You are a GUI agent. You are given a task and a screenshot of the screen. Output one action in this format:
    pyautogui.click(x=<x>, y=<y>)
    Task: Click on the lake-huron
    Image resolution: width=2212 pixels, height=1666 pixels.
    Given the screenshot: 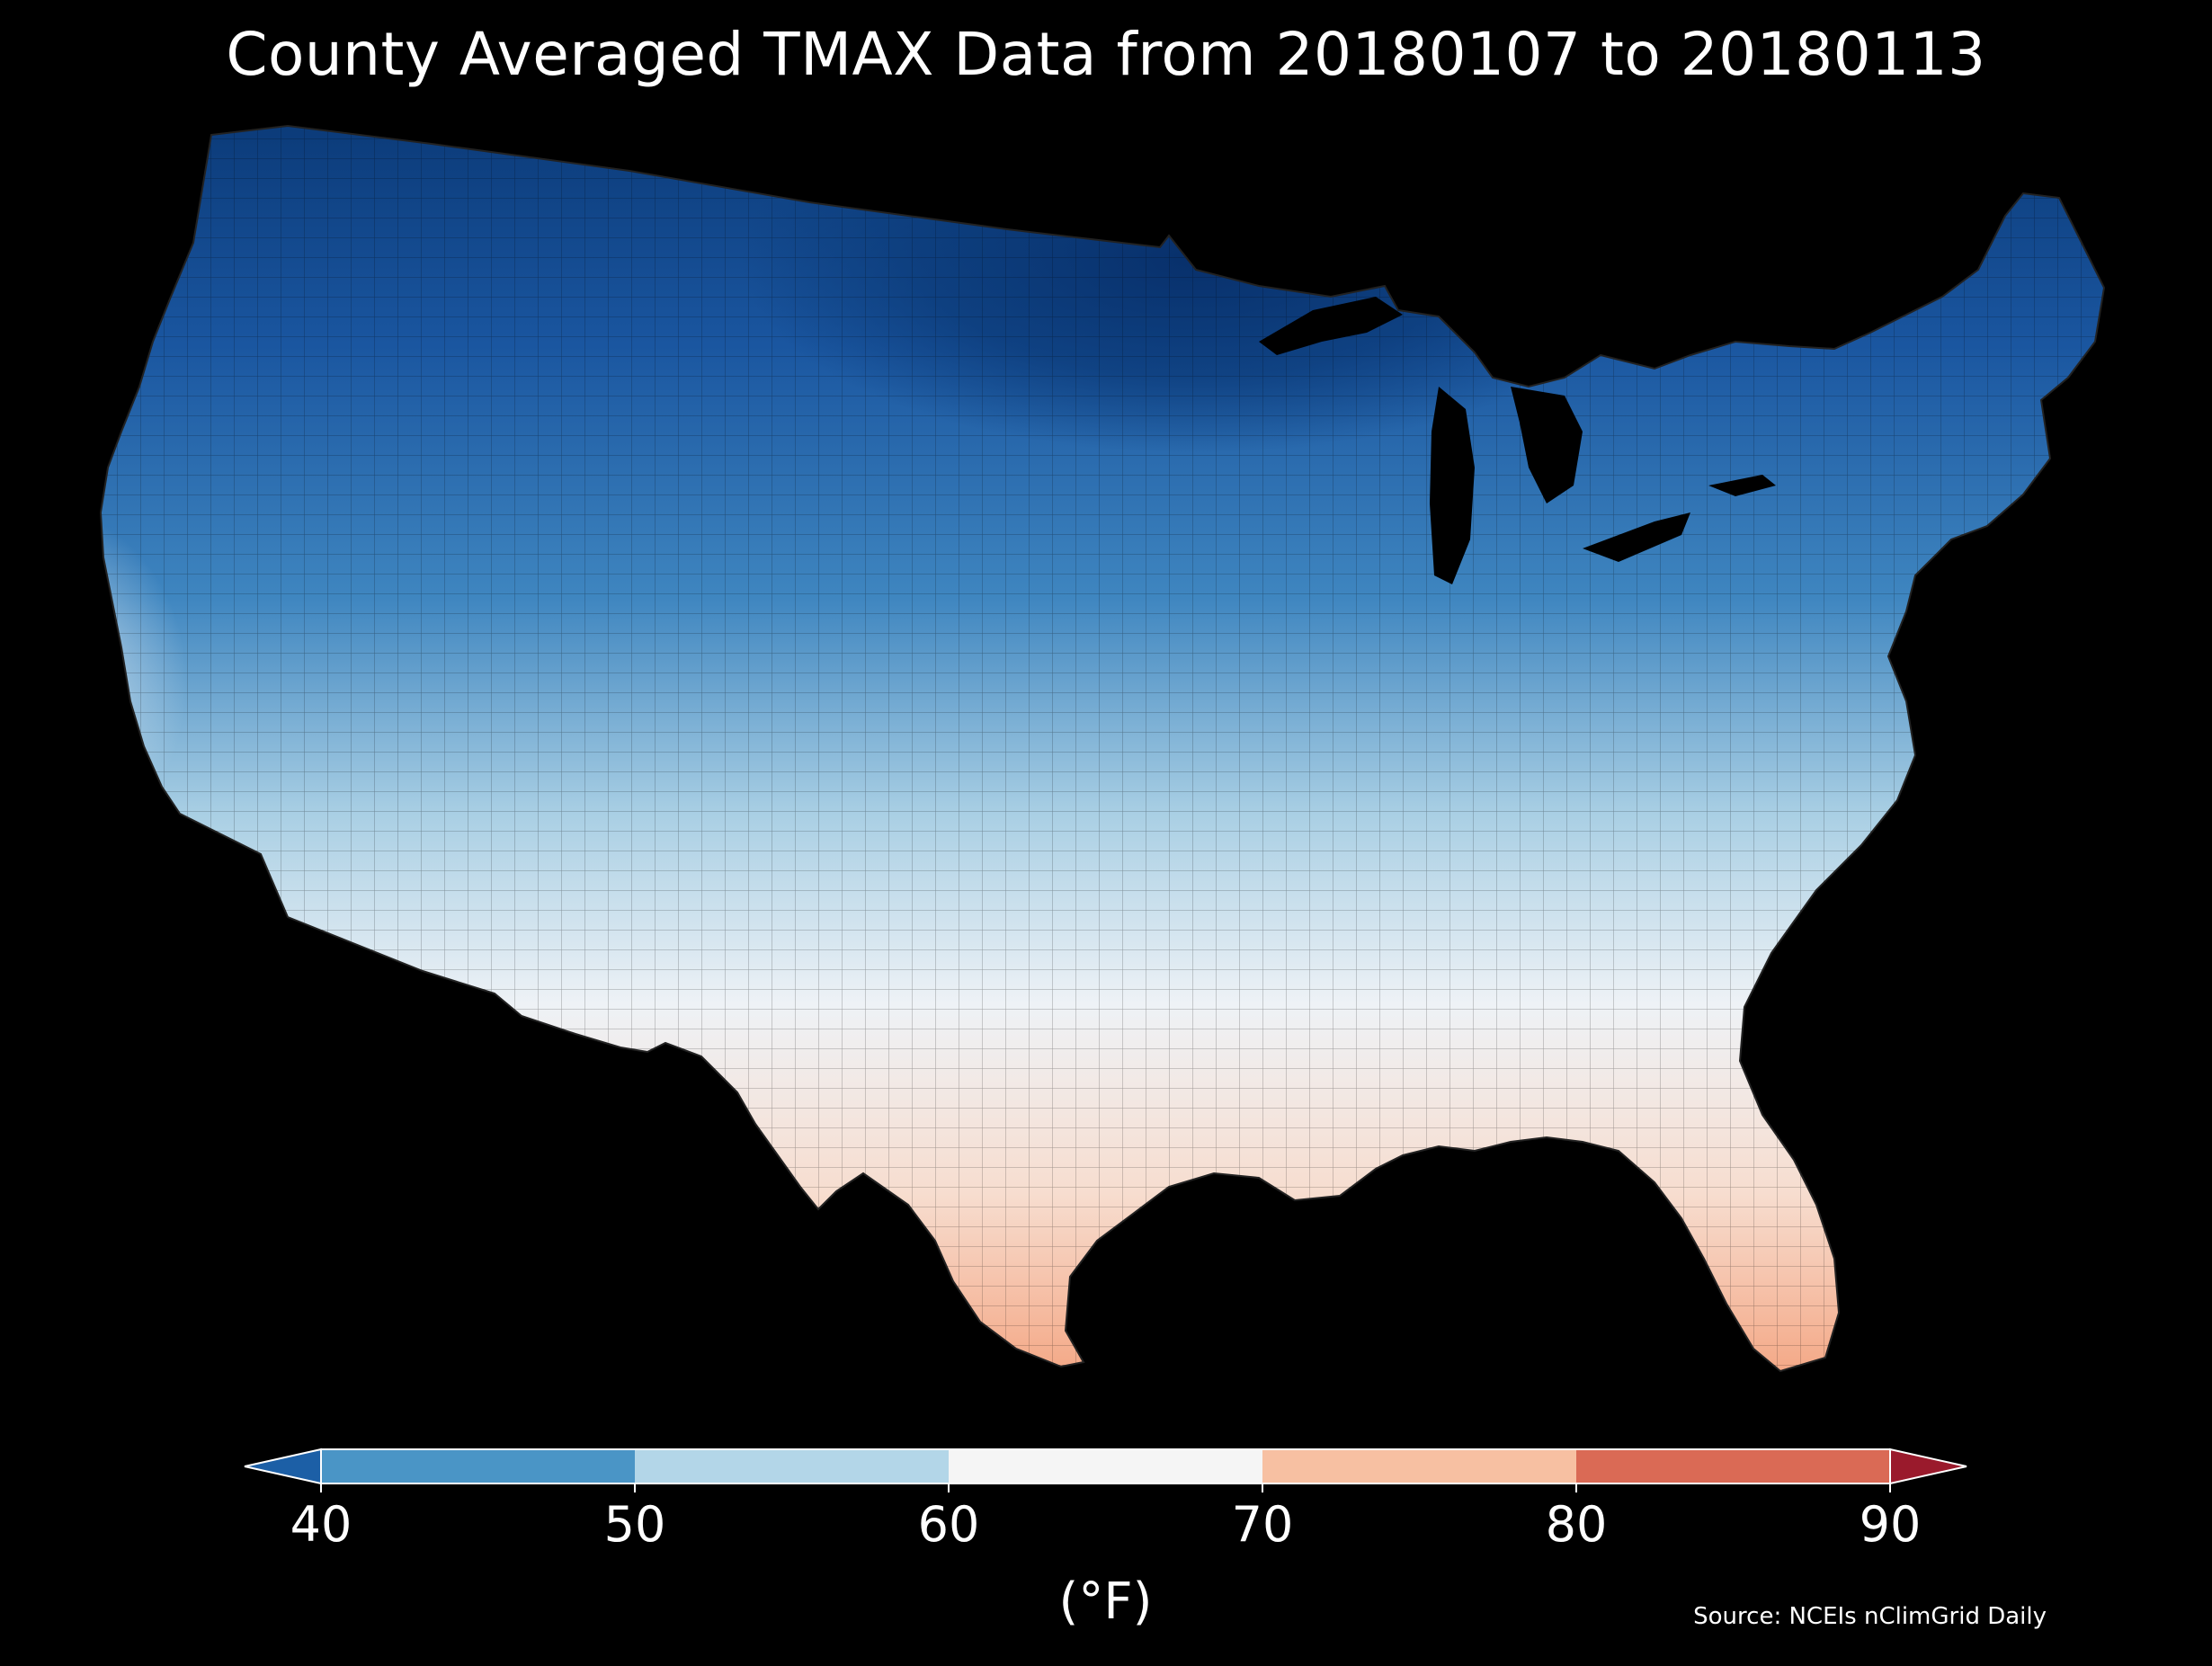 What is the action you would take?
    pyautogui.click(x=1547, y=445)
    